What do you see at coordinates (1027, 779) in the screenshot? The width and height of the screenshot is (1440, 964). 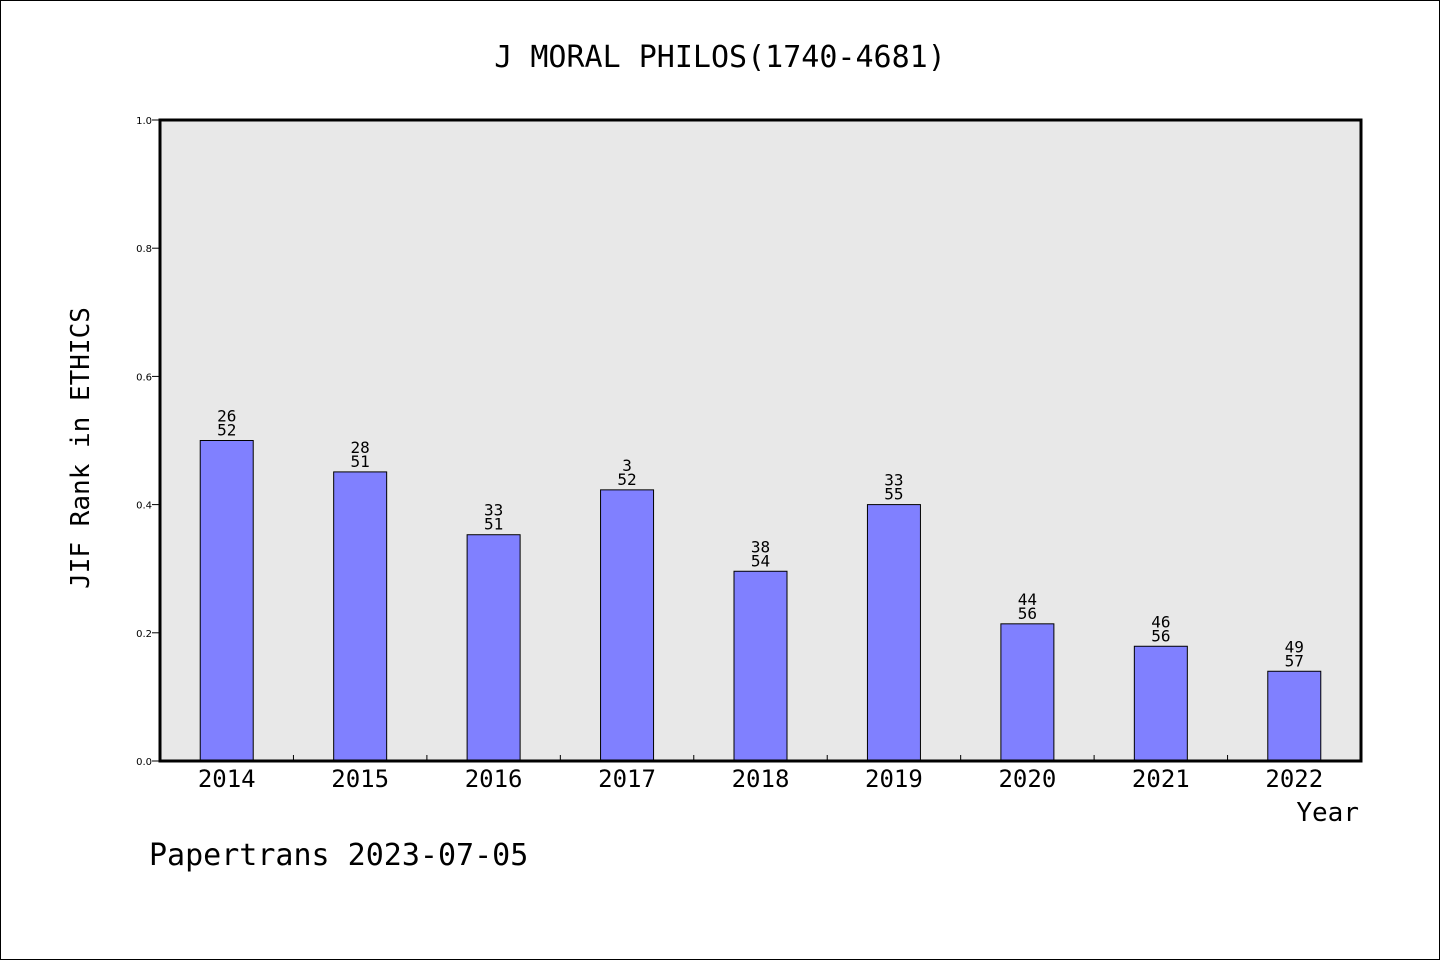 I see `x-tick-label: 2020` at bounding box center [1027, 779].